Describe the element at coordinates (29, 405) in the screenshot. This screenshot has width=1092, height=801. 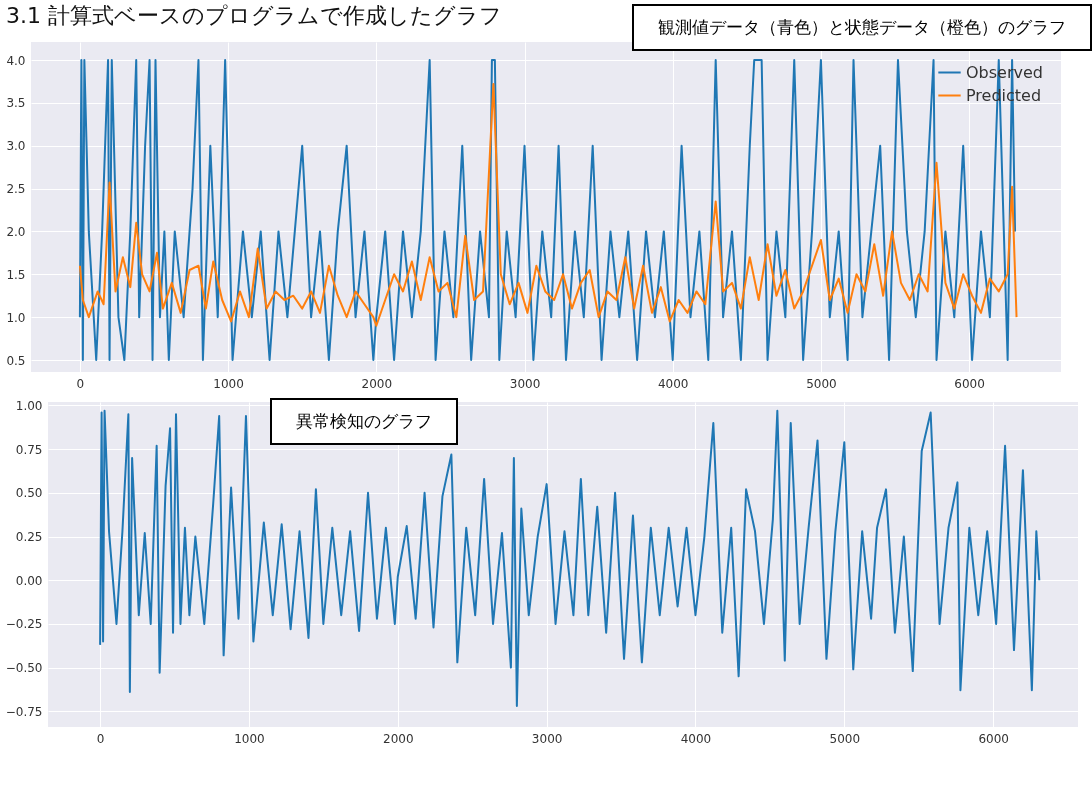
I see `y-tick-label: 1.00` at that location.